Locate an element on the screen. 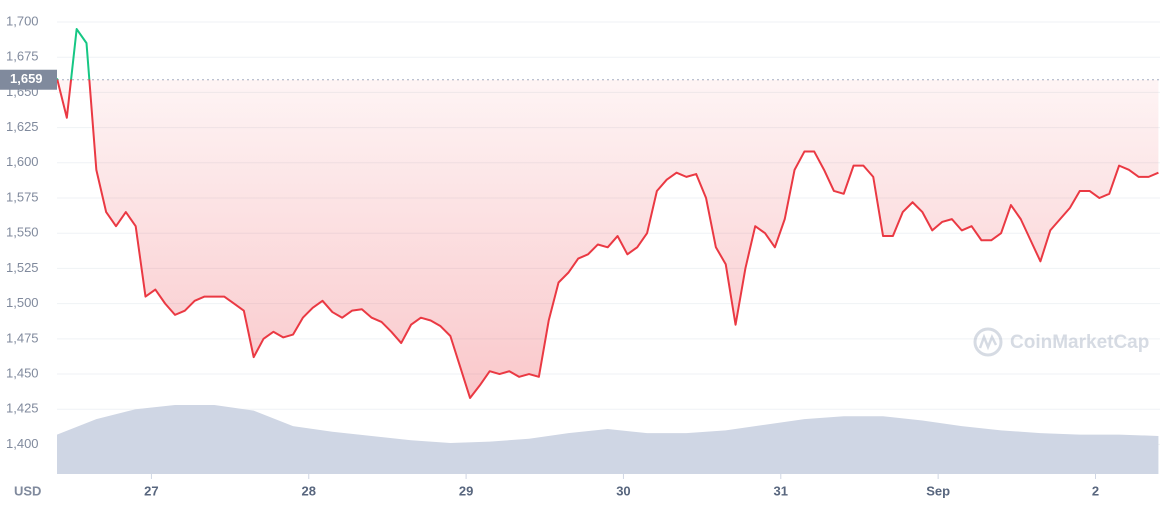 This screenshot has width=1166, height=512. y-tick-label: 1,525 is located at coordinates (22, 267).